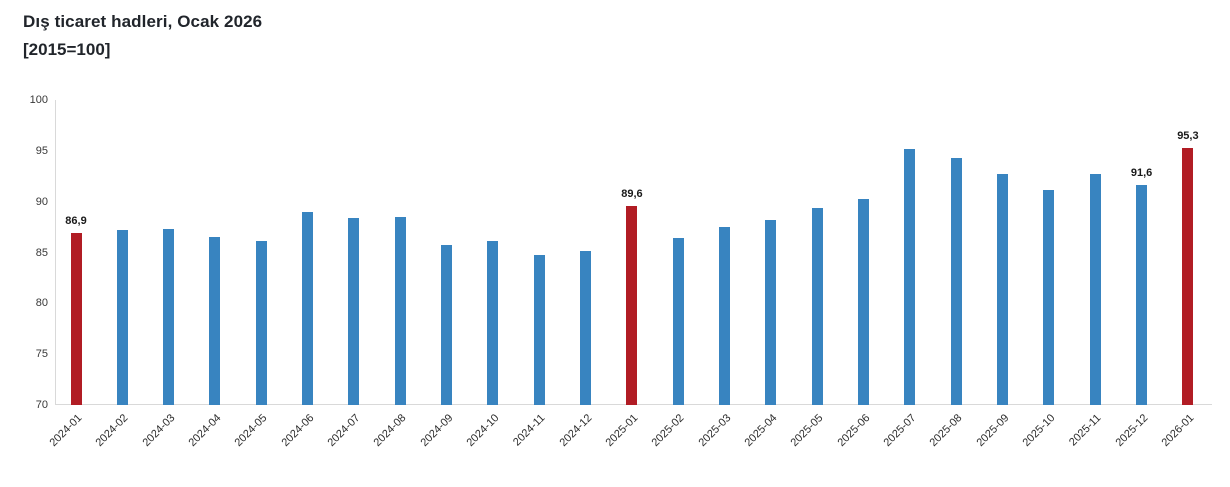  What do you see at coordinates (76, 221) in the screenshot?
I see `value-label-2024-01: 86,9` at bounding box center [76, 221].